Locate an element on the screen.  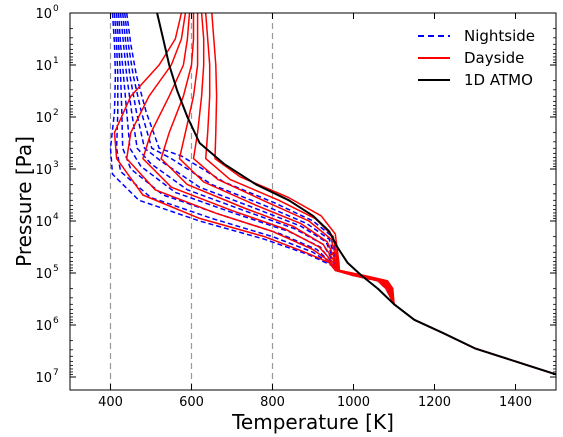
x-tick-label: 800 is located at coordinates (272, 402).